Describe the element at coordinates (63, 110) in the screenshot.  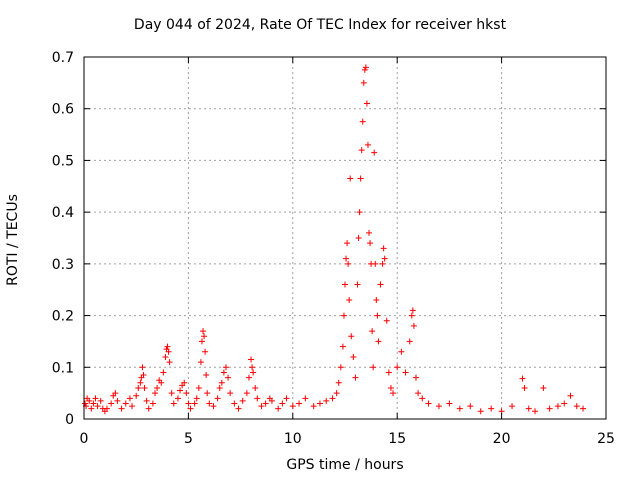
I see `y-tick-label: 0.6` at that location.